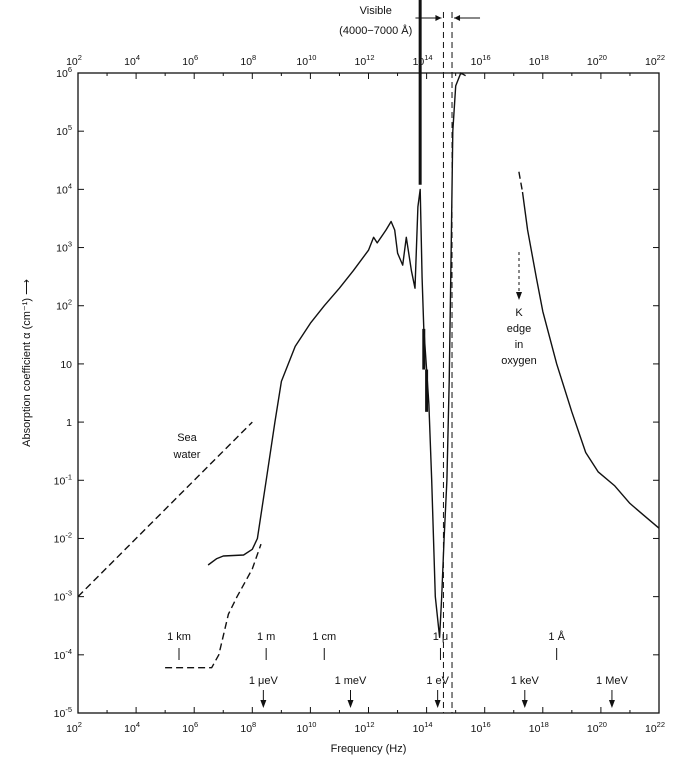 The width and height of the screenshot is (700, 775). What do you see at coordinates (190, 727) in the screenshot?
I see `x-tick-label-bottom: 10⁶` at bounding box center [190, 727].